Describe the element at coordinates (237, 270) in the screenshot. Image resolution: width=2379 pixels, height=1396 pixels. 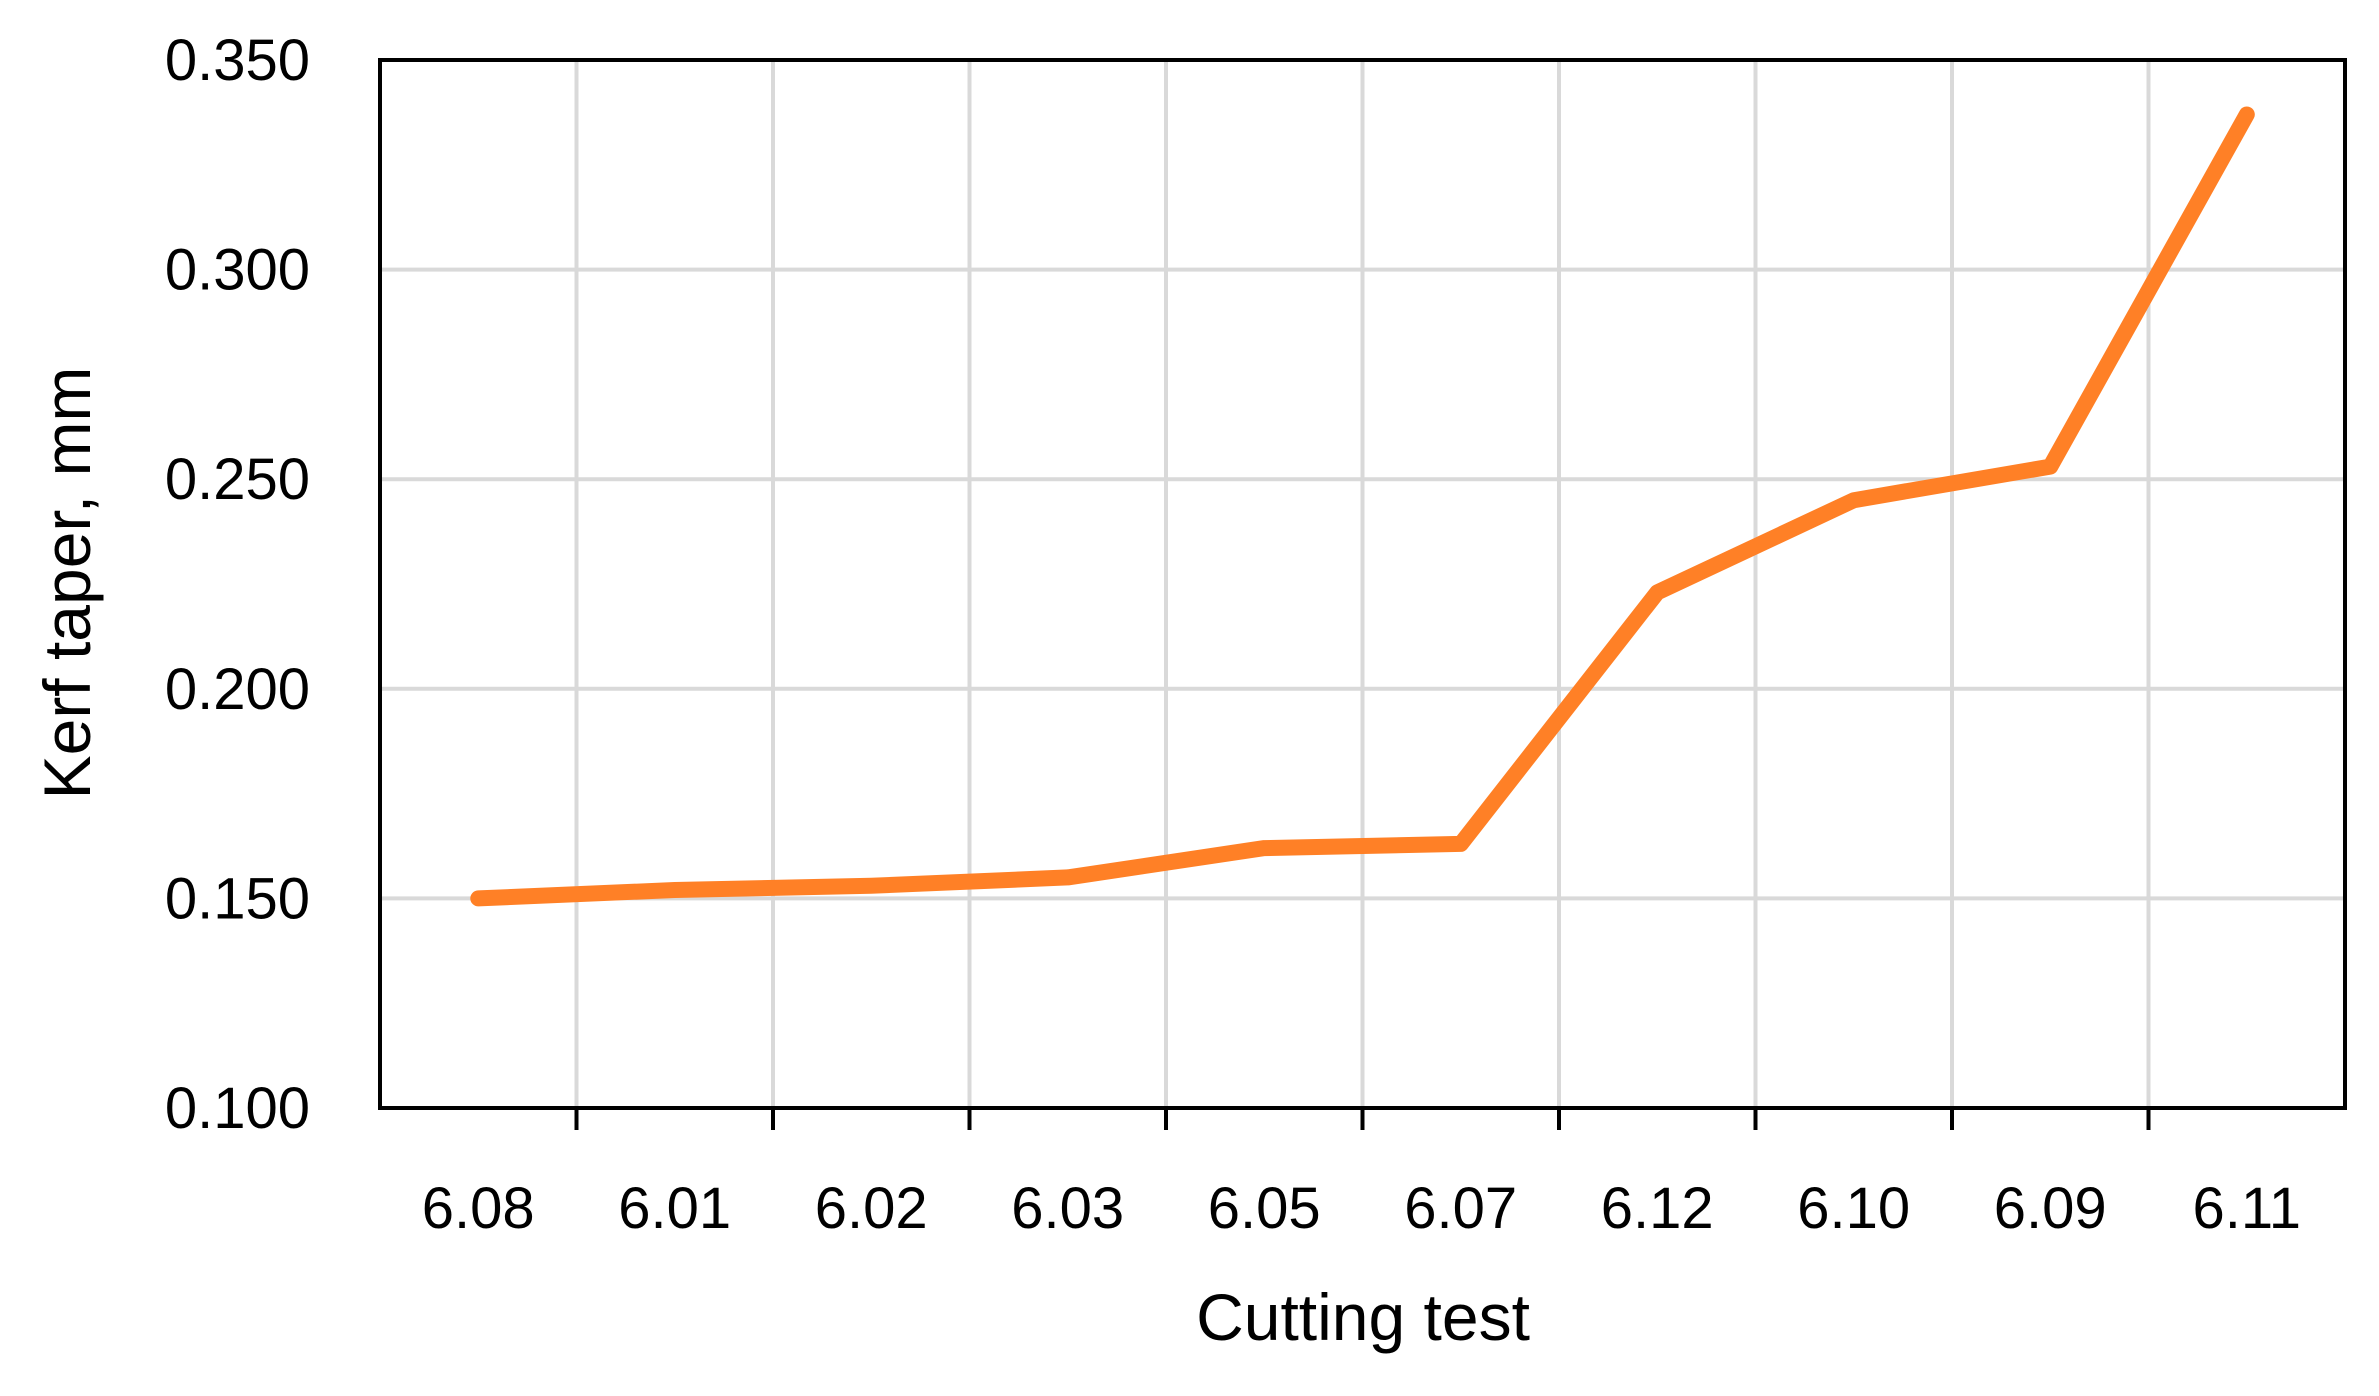
I see `y-tick-label: 0.300` at that location.